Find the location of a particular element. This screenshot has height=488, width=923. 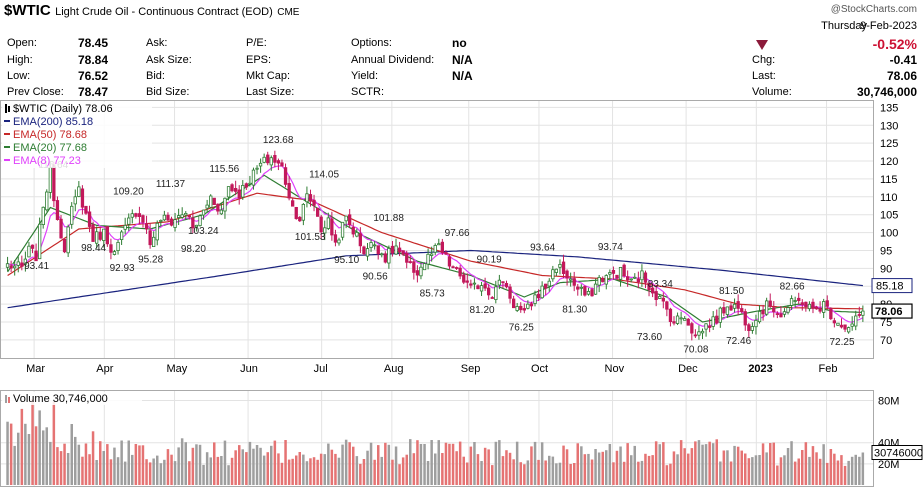

open-value: 78.45 is located at coordinates (93, 43).